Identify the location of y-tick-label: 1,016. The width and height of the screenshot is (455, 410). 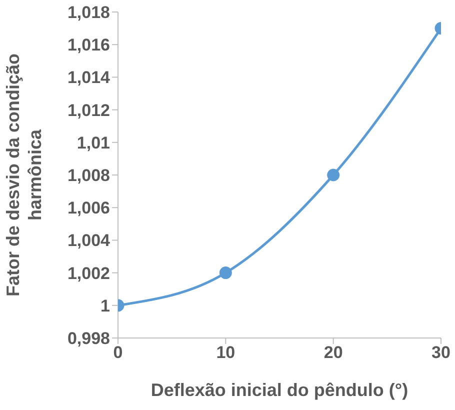
(88, 45).